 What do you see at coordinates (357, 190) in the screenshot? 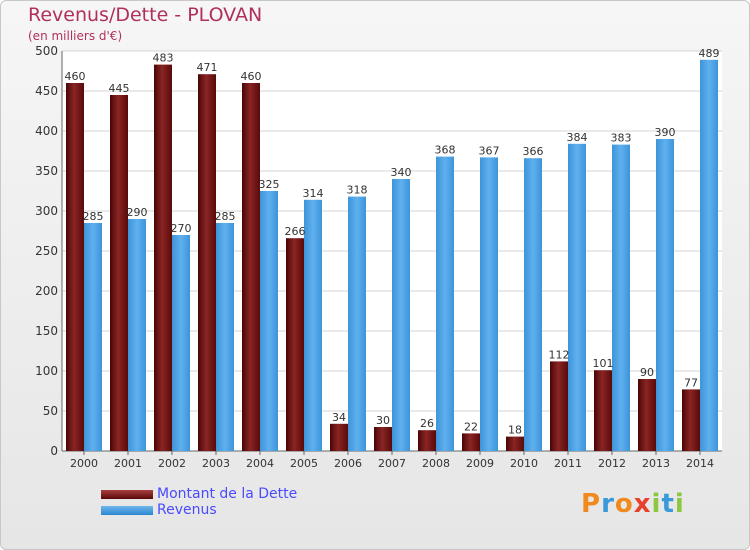
I see `revenus-data-label: 318` at bounding box center [357, 190].